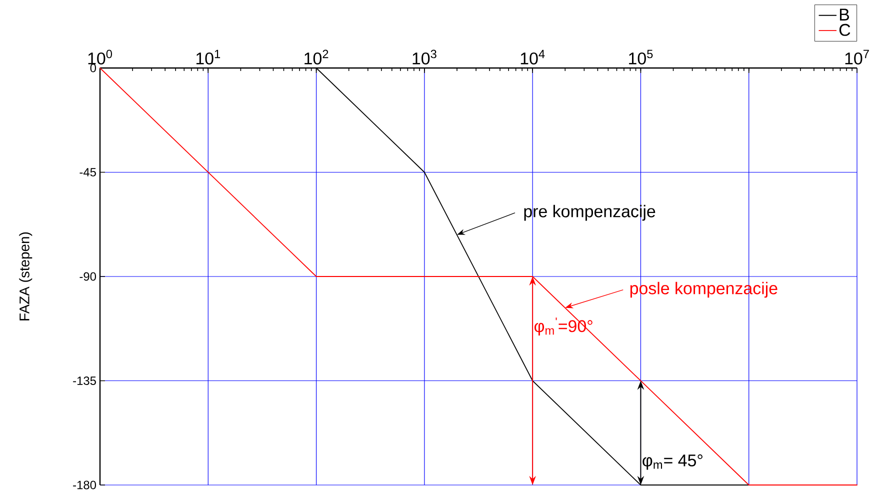  What do you see at coordinates (844, 14) in the screenshot?
I see `legend-label: B` at bounding box center [844, 14].